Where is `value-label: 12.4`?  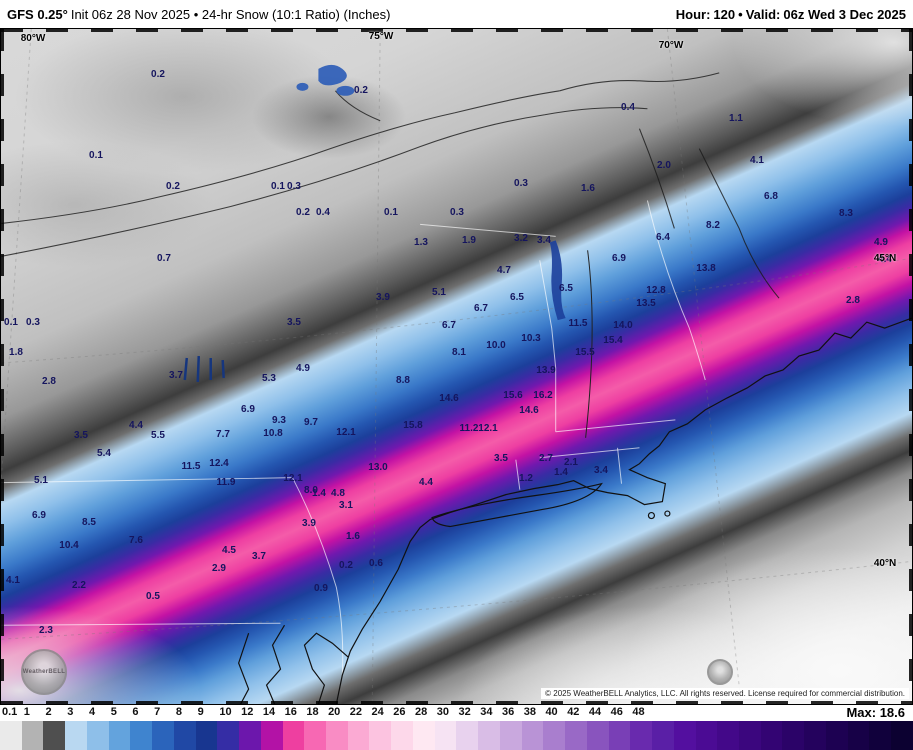
value-label: 12.4 is located at coordinates (219, 463).